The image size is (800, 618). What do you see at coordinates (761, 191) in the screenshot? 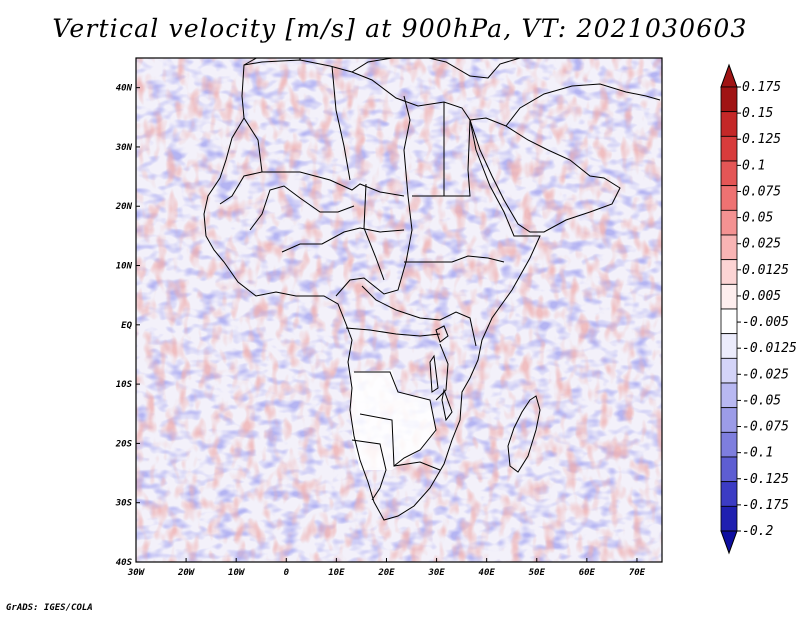
I see `colorbar-label: 0.075` at bounding box center [761, 191].